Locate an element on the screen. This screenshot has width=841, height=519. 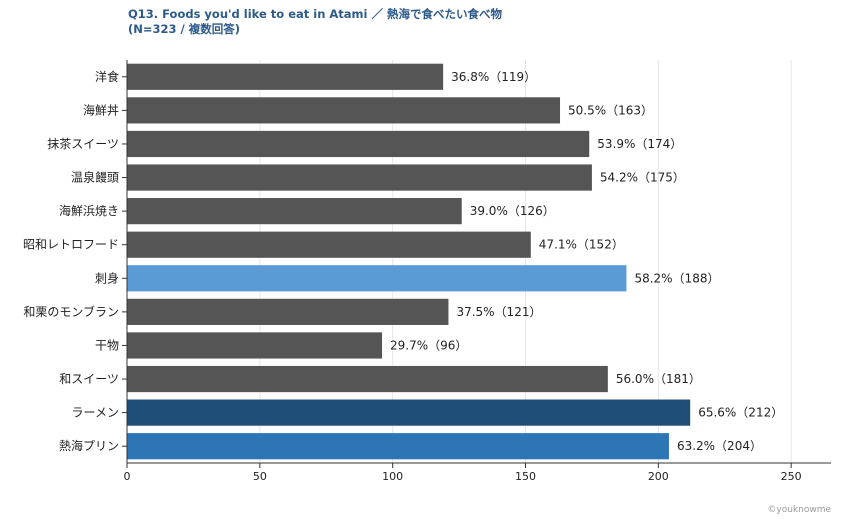
value-label-2: 53.9%（174） is located at coordinates (639, 144).